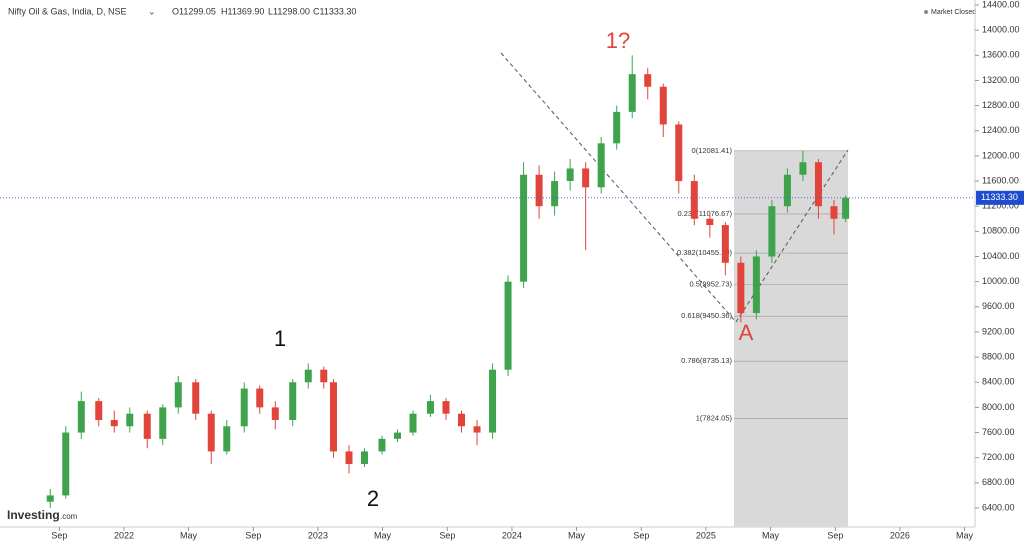 The image size is (1024, 541). Describe the element at coordinates (289, 11) in the screenshot. I see `ohlc-low: L11298.00` at that location.